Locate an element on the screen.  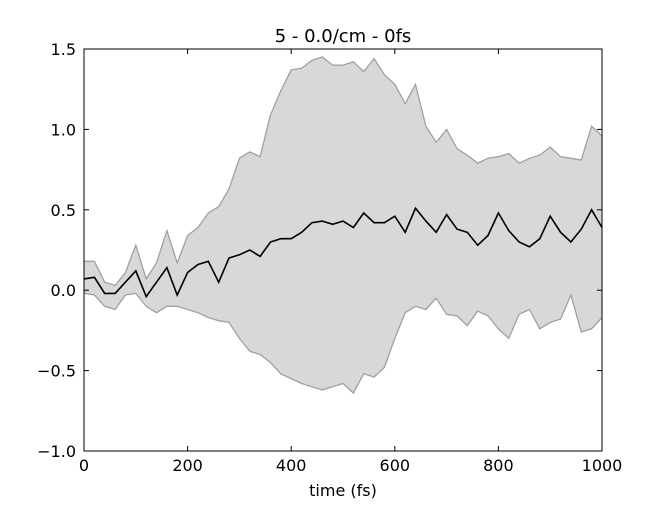
x-tick-label: 1000 is located at coordinates (602, 465).